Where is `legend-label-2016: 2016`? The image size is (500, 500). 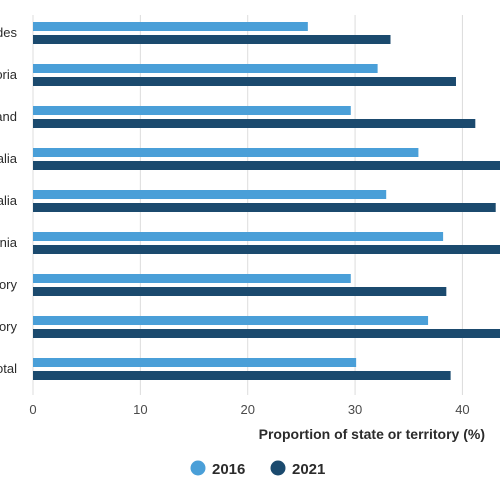
legend-label-2016: 2016 is located at coordinates (228, 469).